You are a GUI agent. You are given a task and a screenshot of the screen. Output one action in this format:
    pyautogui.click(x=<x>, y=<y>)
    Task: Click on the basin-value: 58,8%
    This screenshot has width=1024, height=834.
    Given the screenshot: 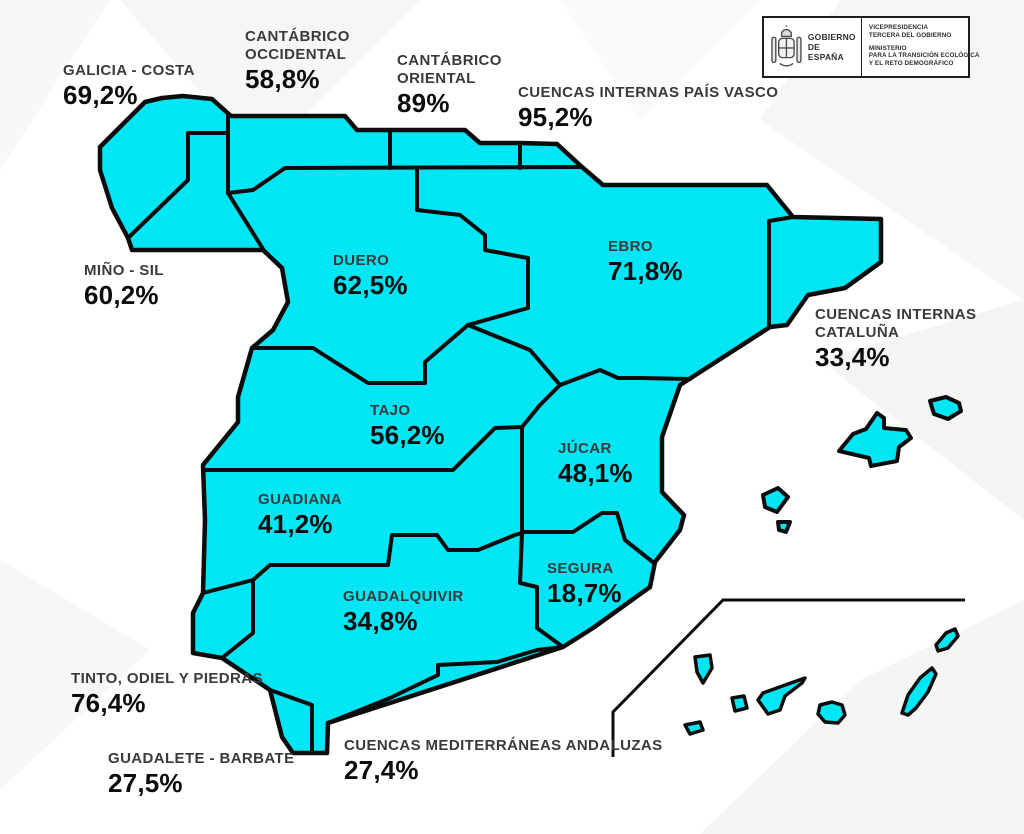 What is the action you would take?
    pyautogui.click(x=282, y=79)
    